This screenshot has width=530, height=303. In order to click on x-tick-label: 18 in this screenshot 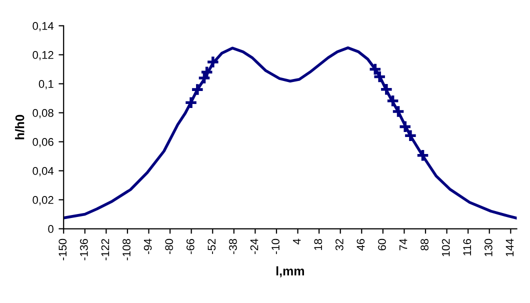, I will do `click(318, 244)`.